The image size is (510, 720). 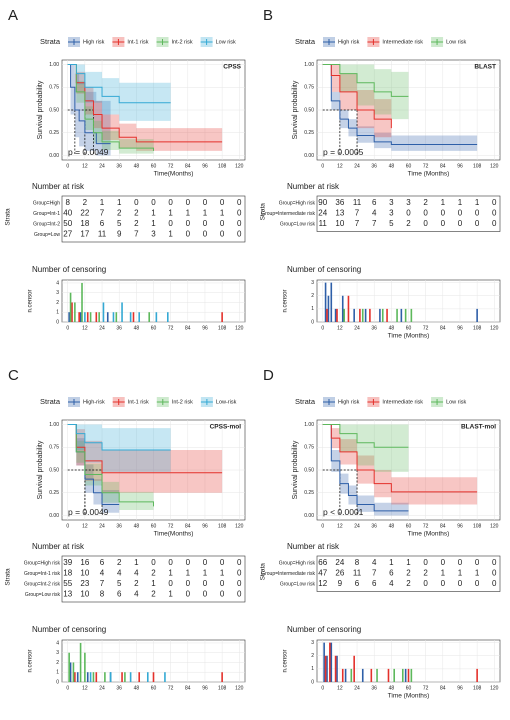 What do you see at coordinates (477, 166) in the screenshot?
I see `x-tick-label: 108` at bounding box center [477, 166].